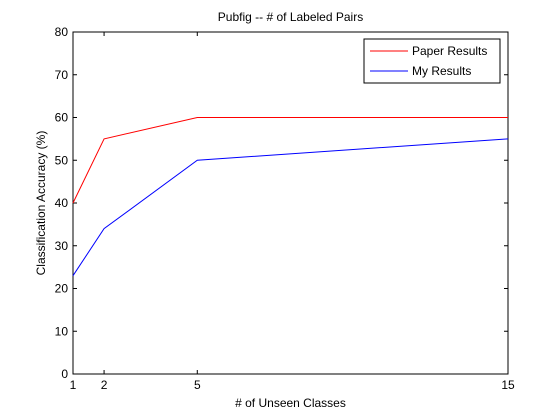  What do you see at coordinates (104, 385) in the screenshot?
I see `x-tick-label: 2` at bounding box center [104, 385].